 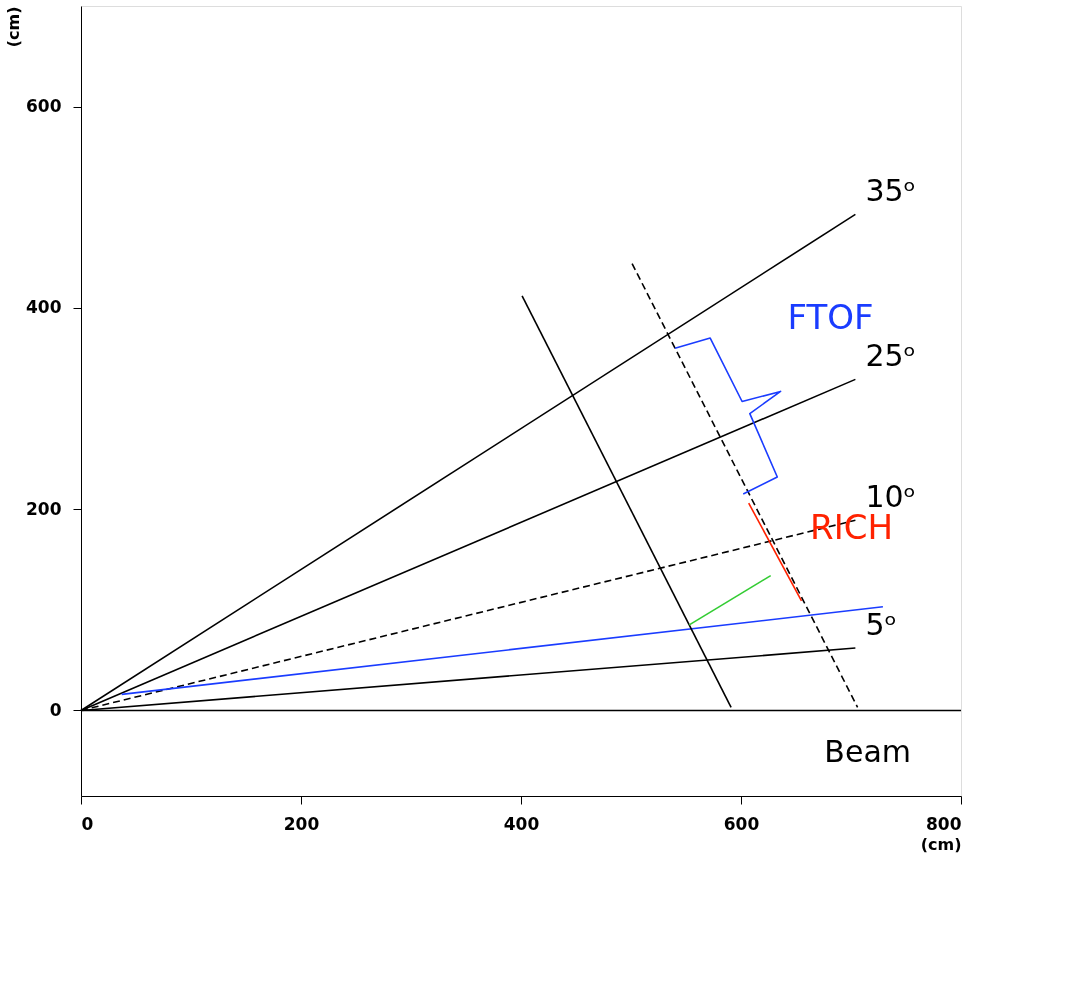 I want to click on y-tick-label: 200, so click(x=44, y=508).